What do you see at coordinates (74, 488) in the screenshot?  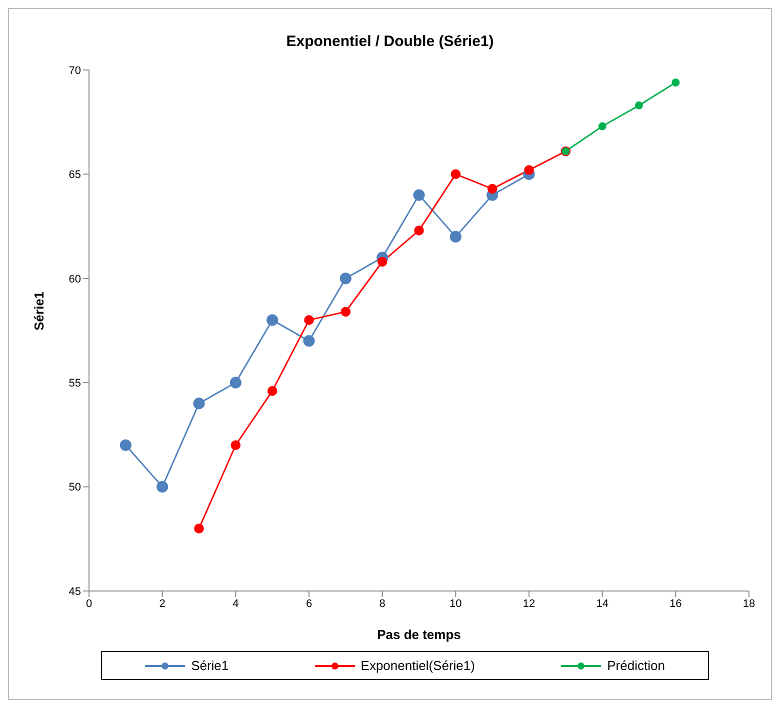 I see `y-tick-label: 50` at bounding box center [74, 488].